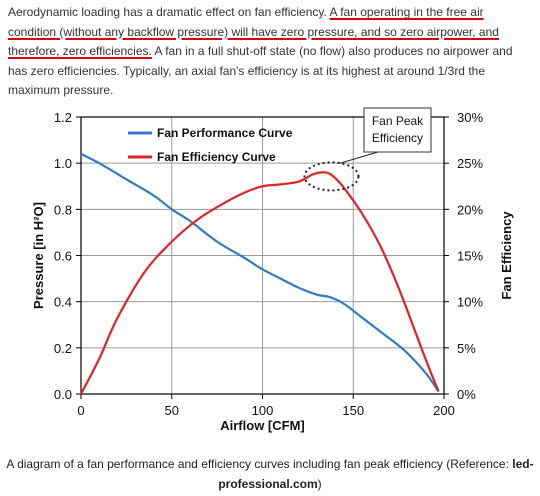 The height and width of the screenshot is (496, 540). Describe the element at coordinates (398, 121) in the screenshot. I see `callout-text-line: Fan Peak` at that location.